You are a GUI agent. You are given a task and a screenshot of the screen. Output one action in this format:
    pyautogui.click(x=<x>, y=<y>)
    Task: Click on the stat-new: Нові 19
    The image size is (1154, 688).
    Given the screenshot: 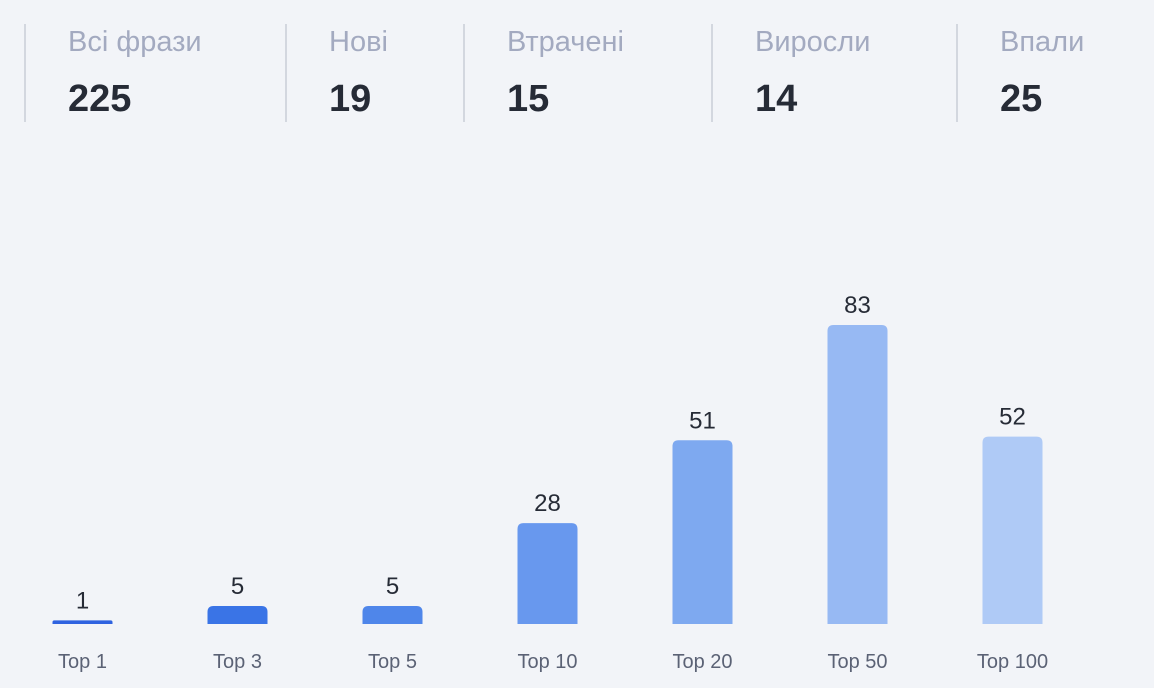 What is the action you would take?
    pyautogui.click(x=374, y=73)
    